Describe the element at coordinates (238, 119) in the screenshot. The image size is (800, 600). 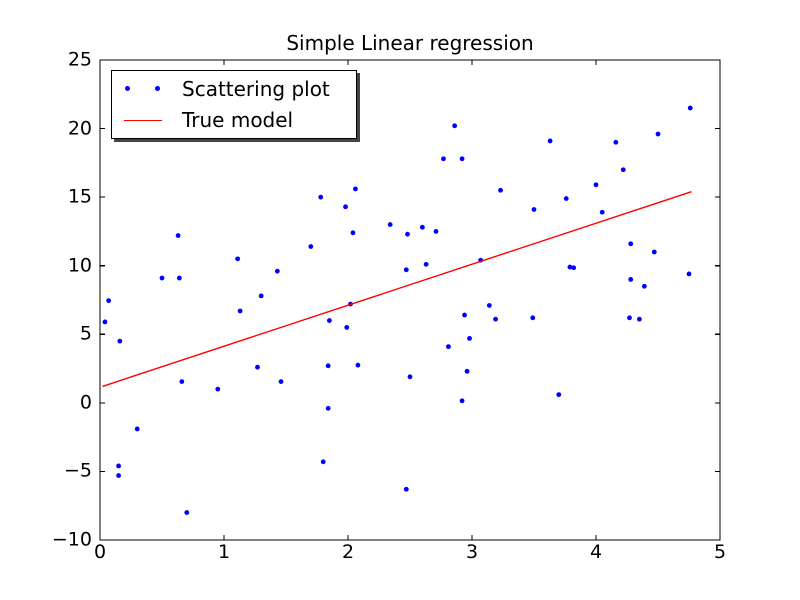
I see `legend-label-line: True model` at that location.